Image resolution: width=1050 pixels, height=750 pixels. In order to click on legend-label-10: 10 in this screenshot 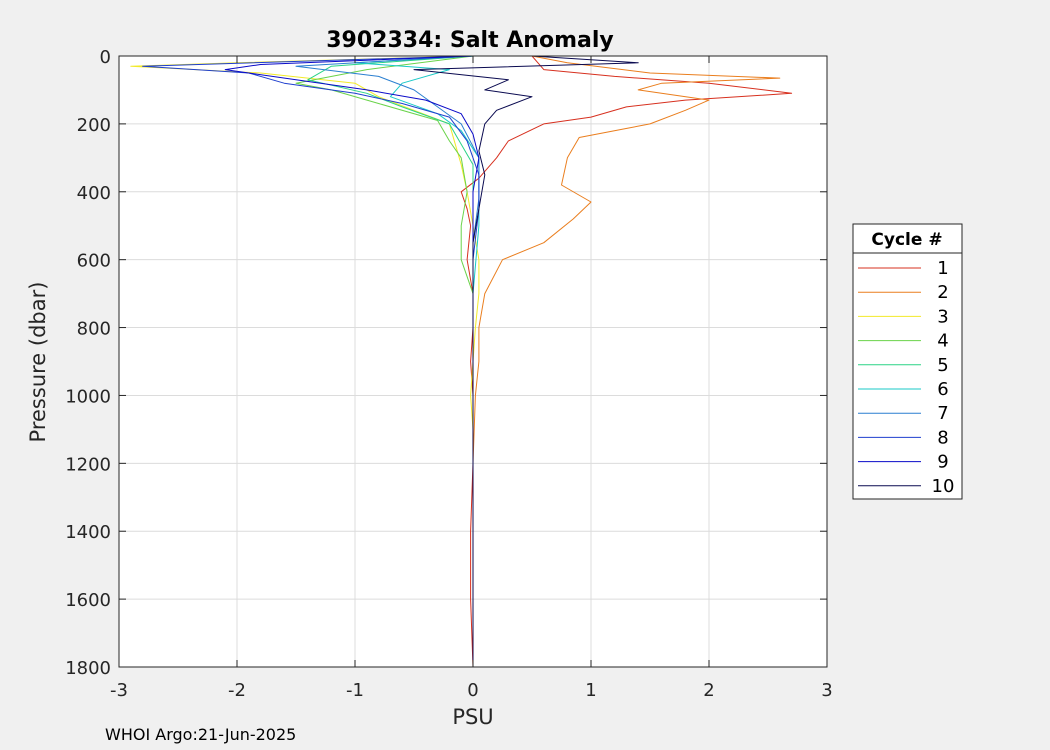, I will do `click(943, 486)`.